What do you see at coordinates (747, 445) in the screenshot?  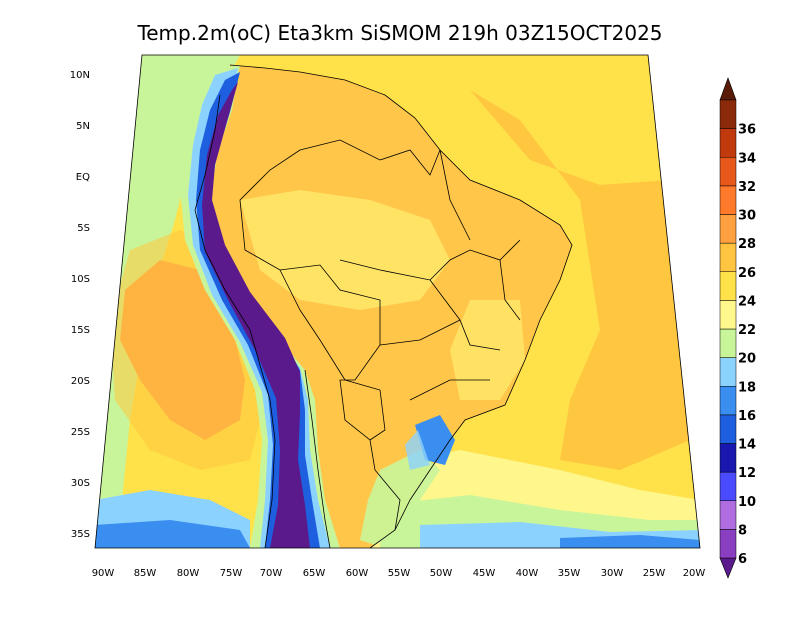 I see `colorbar-label: 14` at bounding box center [747, 445].